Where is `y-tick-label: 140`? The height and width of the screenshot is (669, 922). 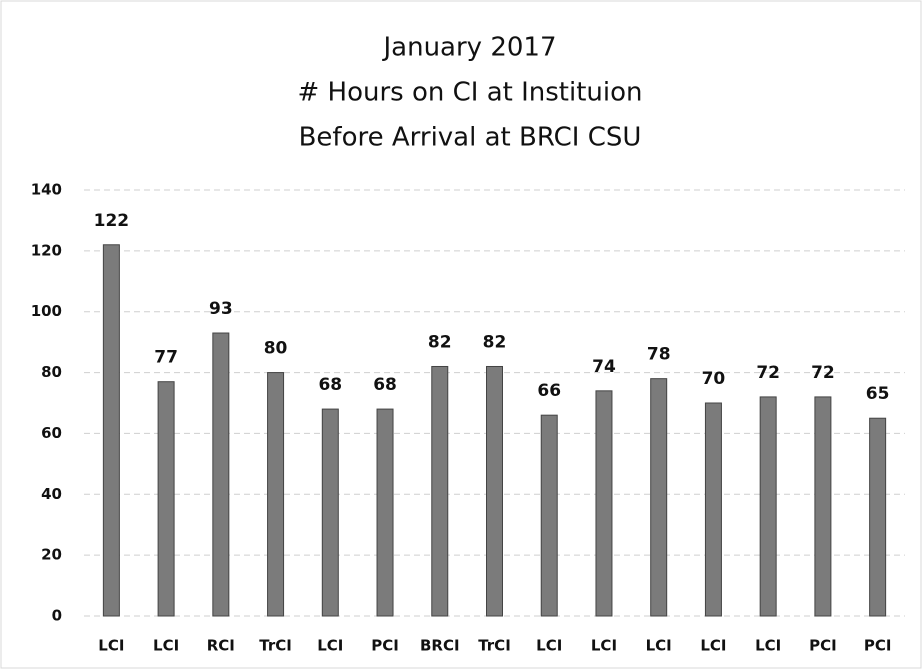 y-tick-label: 140 is located at coordinates (46, 190).